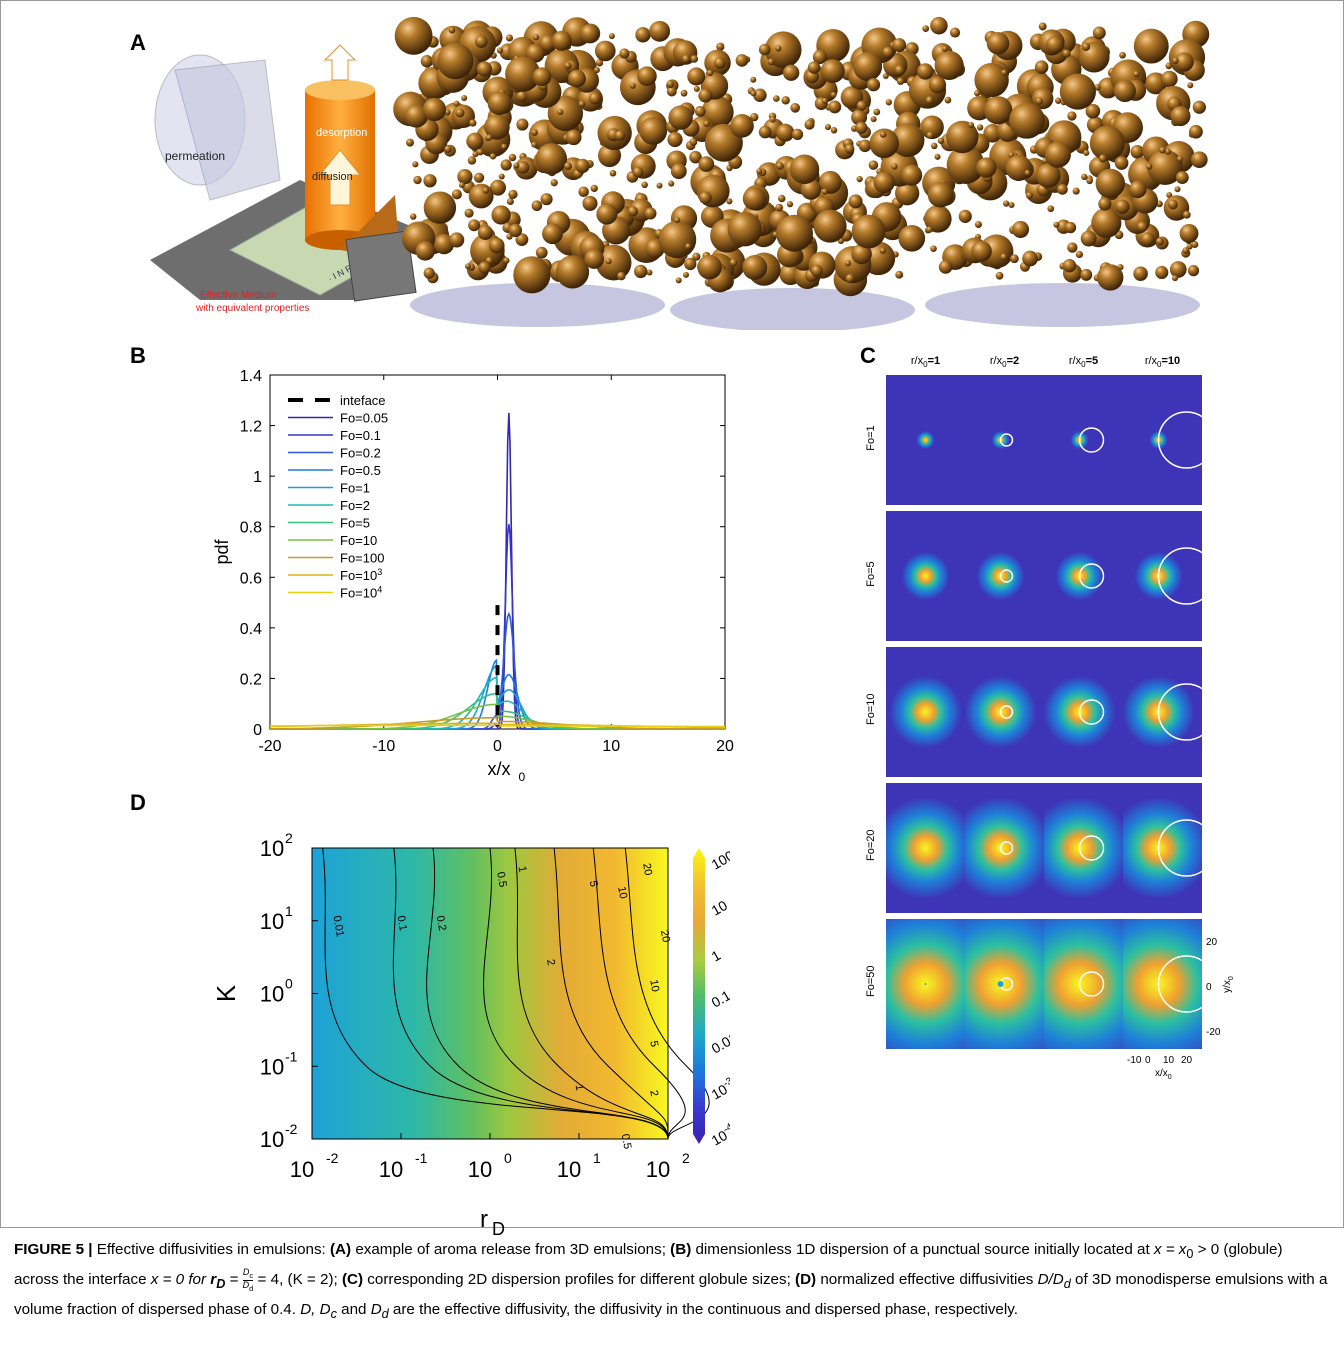  Describe the element at coordinates (1228, 984) in the screenshot. I see `y-axis-label: y/x0` at that location.